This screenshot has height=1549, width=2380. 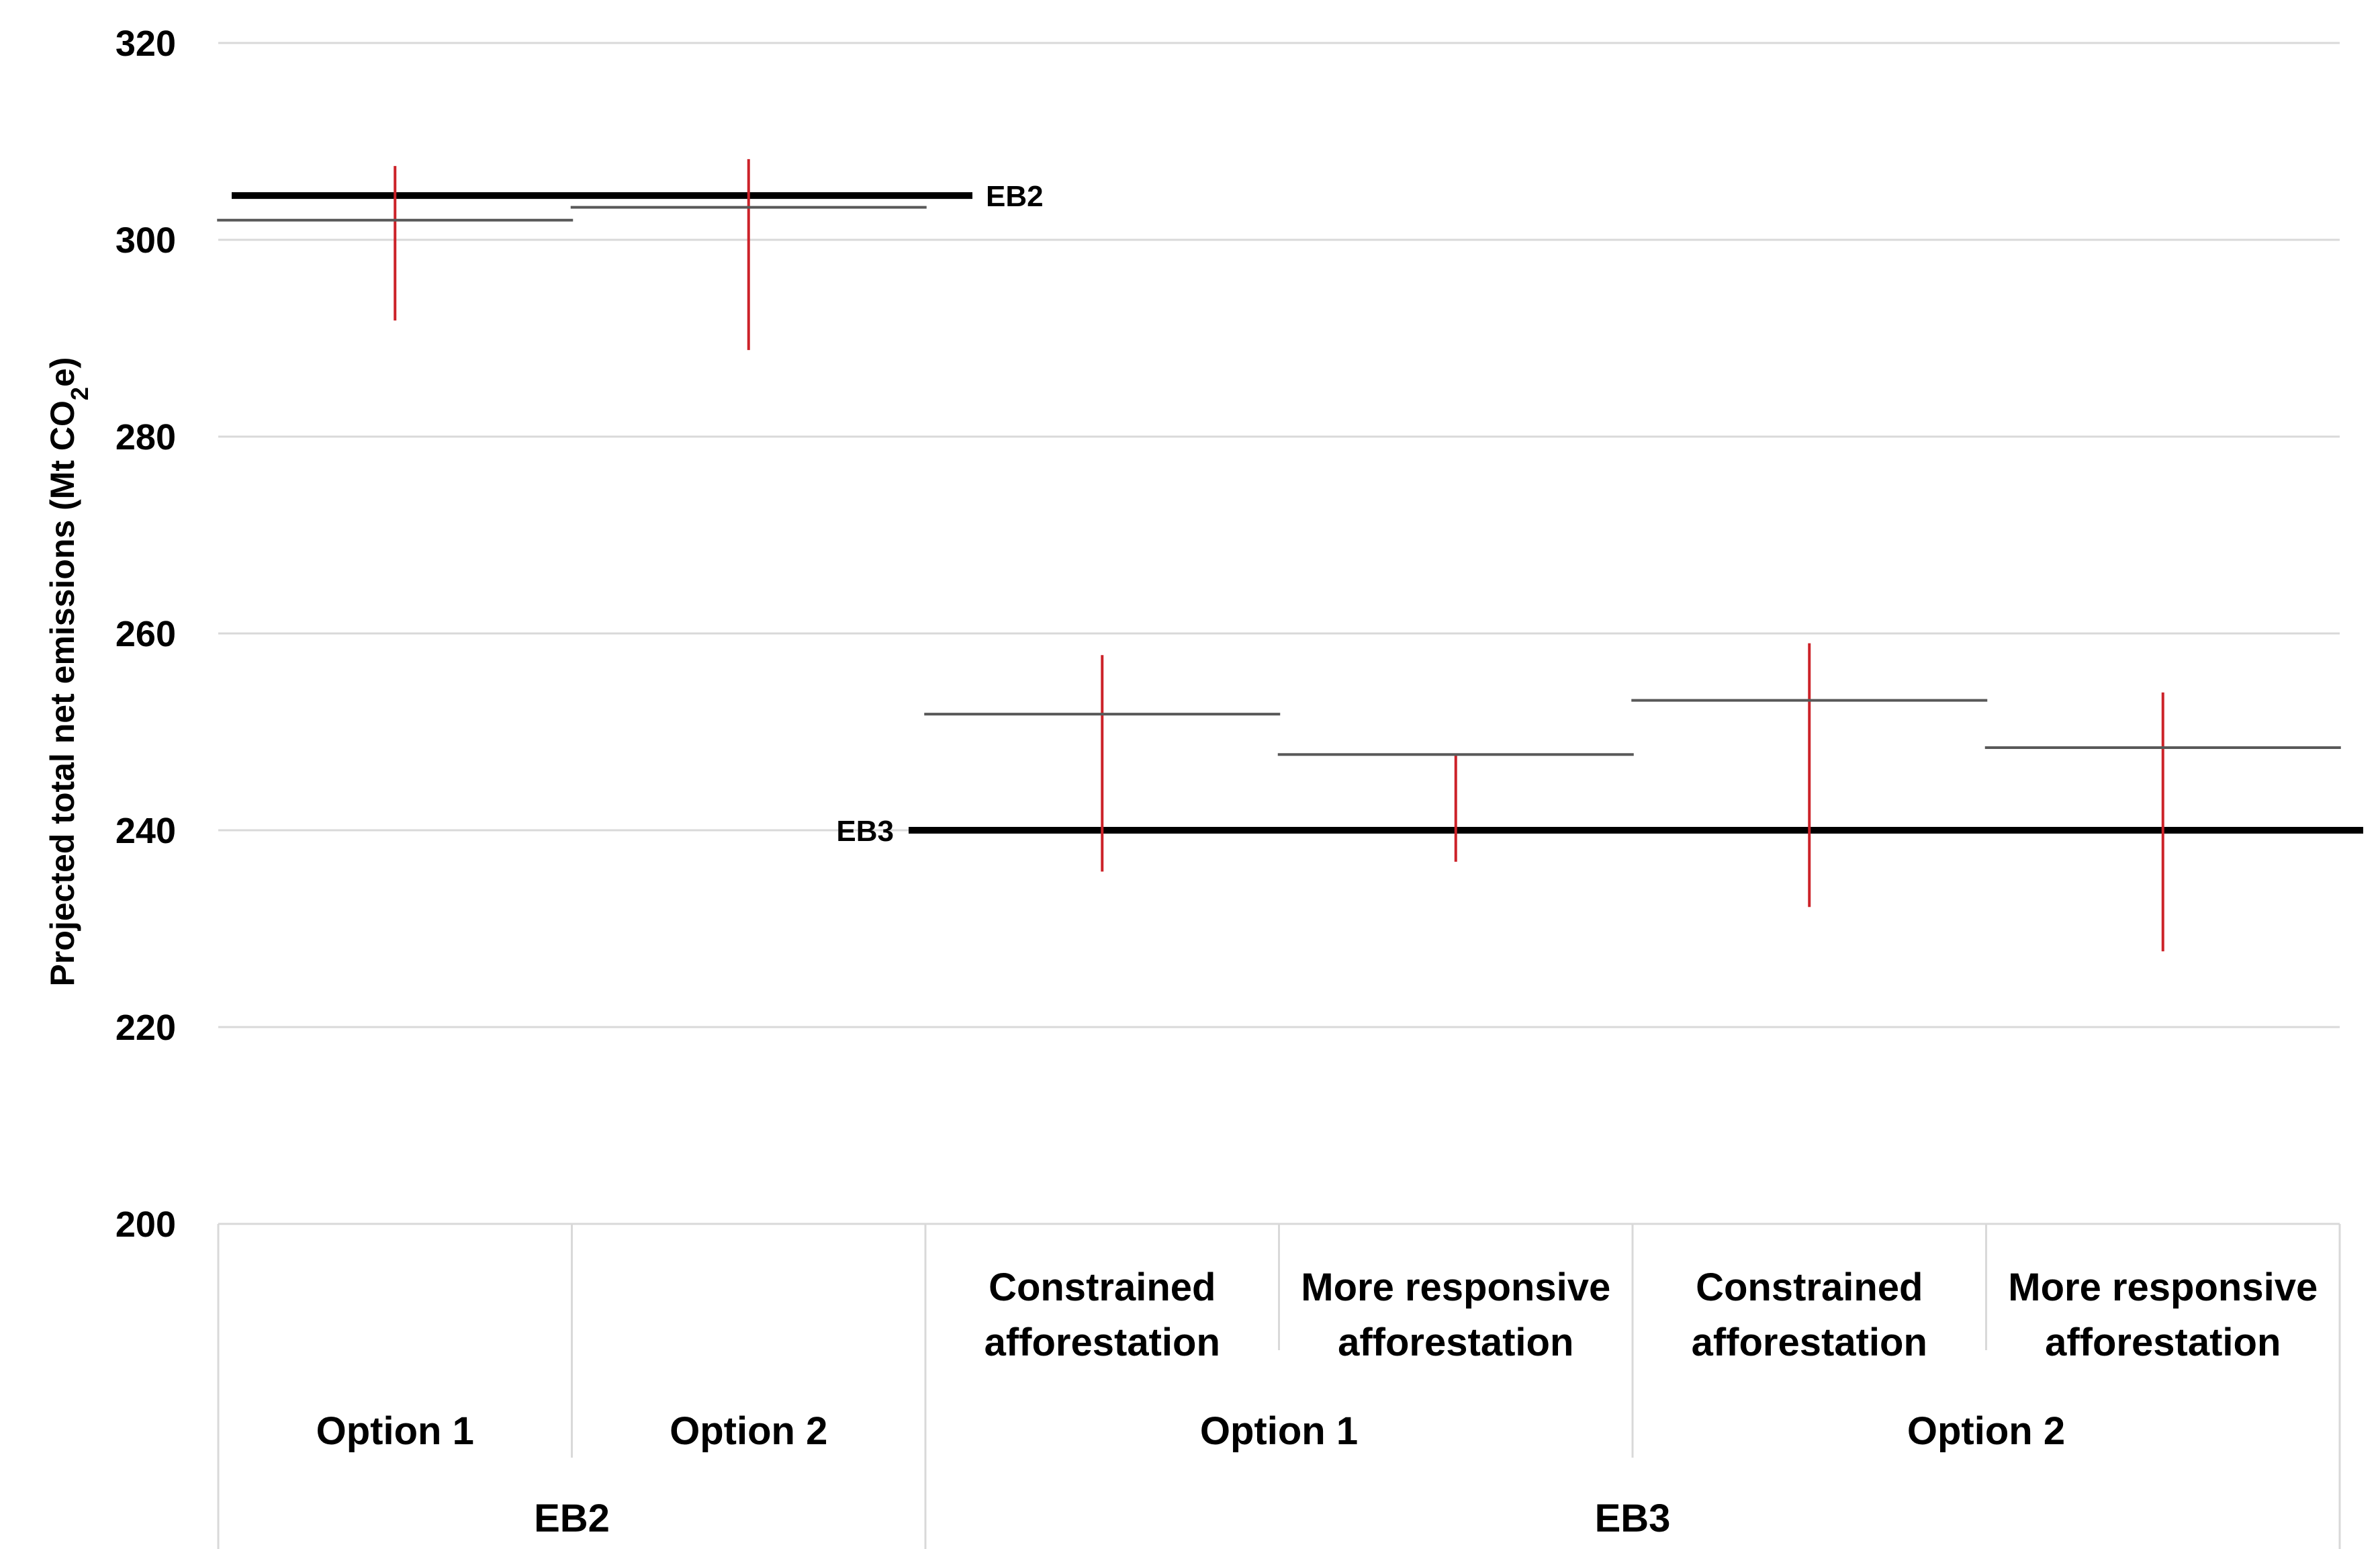 What do you see at coordinates (146, 1028) in the screenshot?
I see `y-tick-label-220: 220` at bounding box center [146, 1028].